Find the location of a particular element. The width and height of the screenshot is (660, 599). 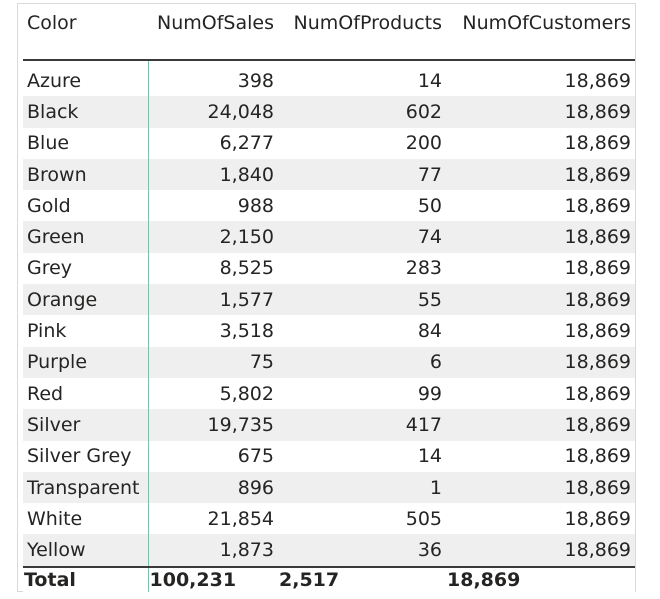

cell-num-of-sales: 1,873 is located at coordinates (213, 550).